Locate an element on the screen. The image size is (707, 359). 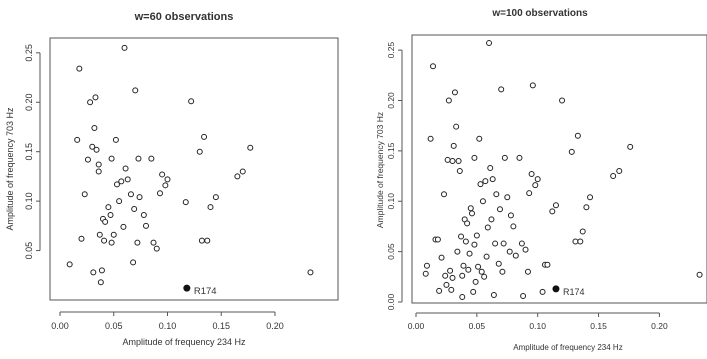
x-tick-label: 0.05 is located at coordinates (114, 326).